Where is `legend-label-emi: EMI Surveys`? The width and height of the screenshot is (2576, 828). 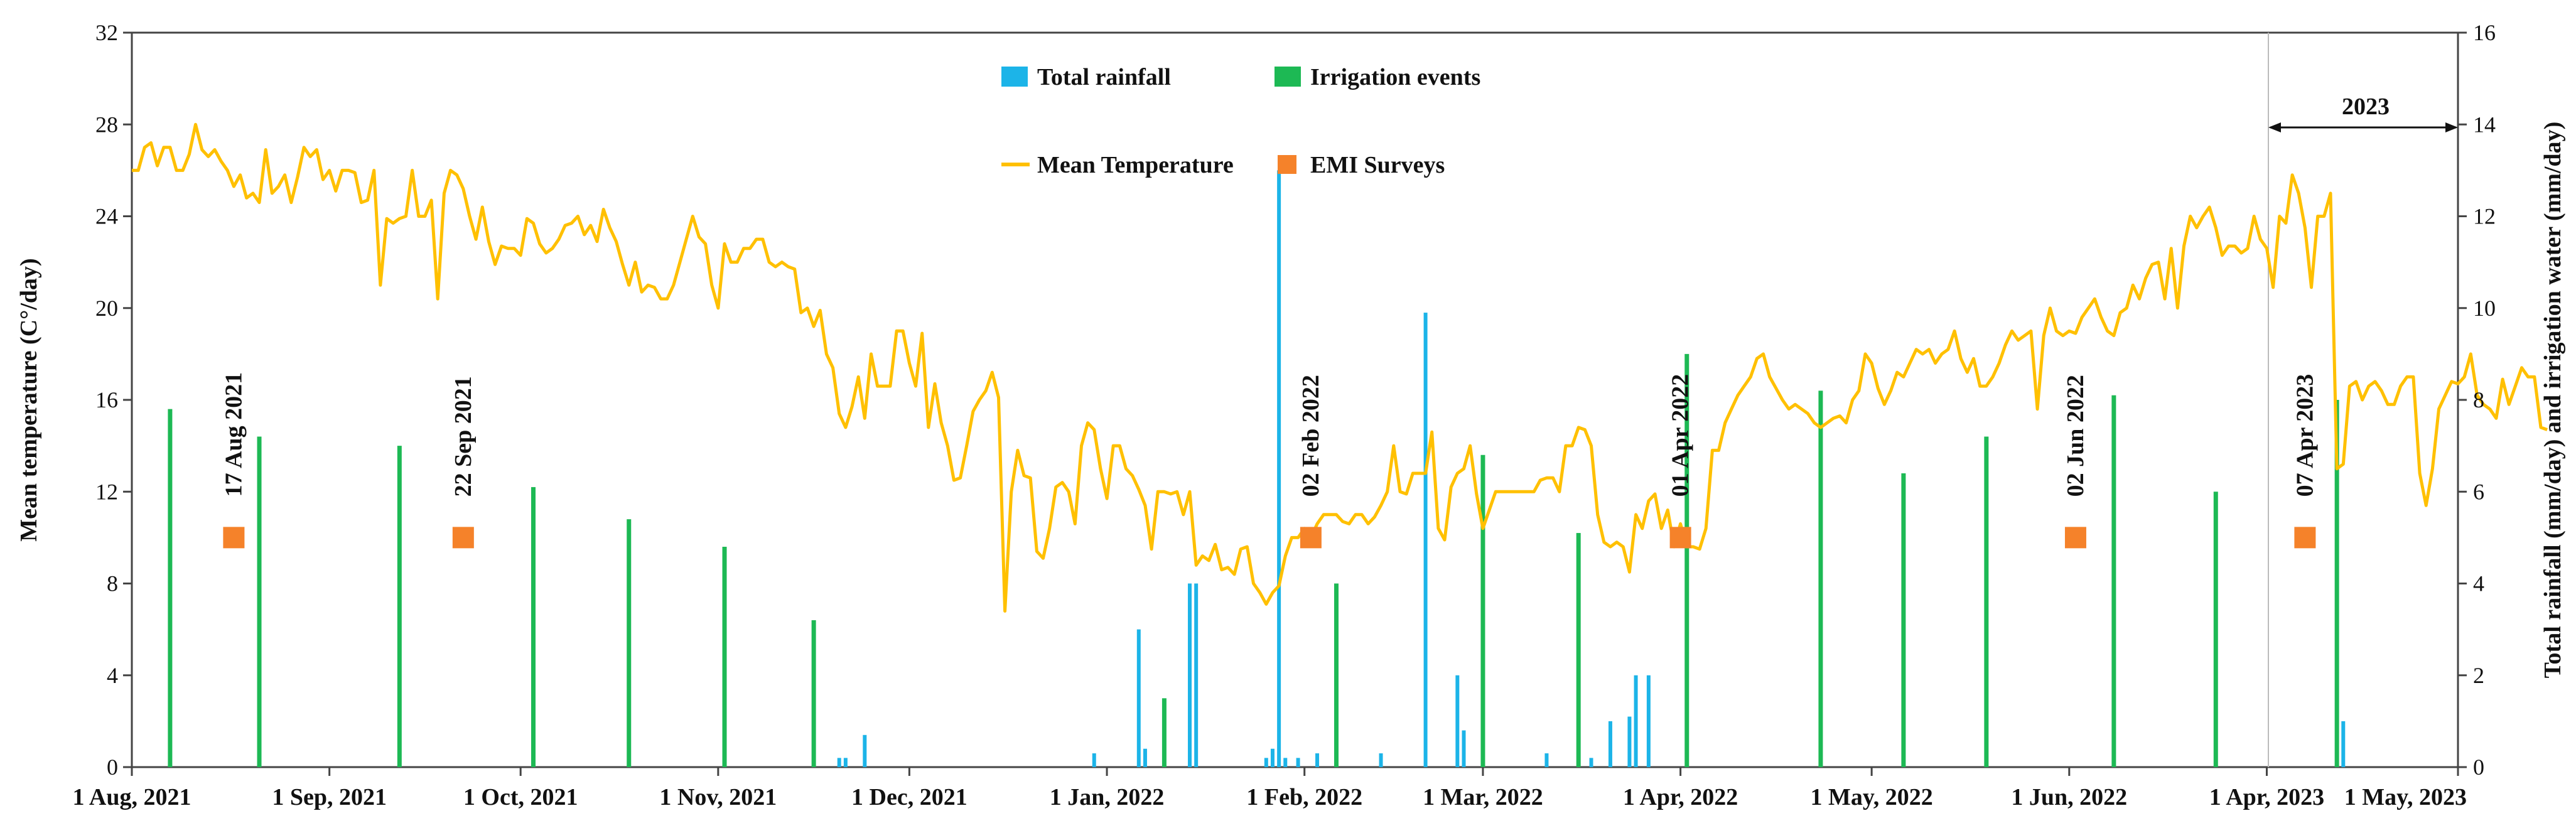 legend-label-emi: EMI Surveys is located at coordinates (1378, 165).